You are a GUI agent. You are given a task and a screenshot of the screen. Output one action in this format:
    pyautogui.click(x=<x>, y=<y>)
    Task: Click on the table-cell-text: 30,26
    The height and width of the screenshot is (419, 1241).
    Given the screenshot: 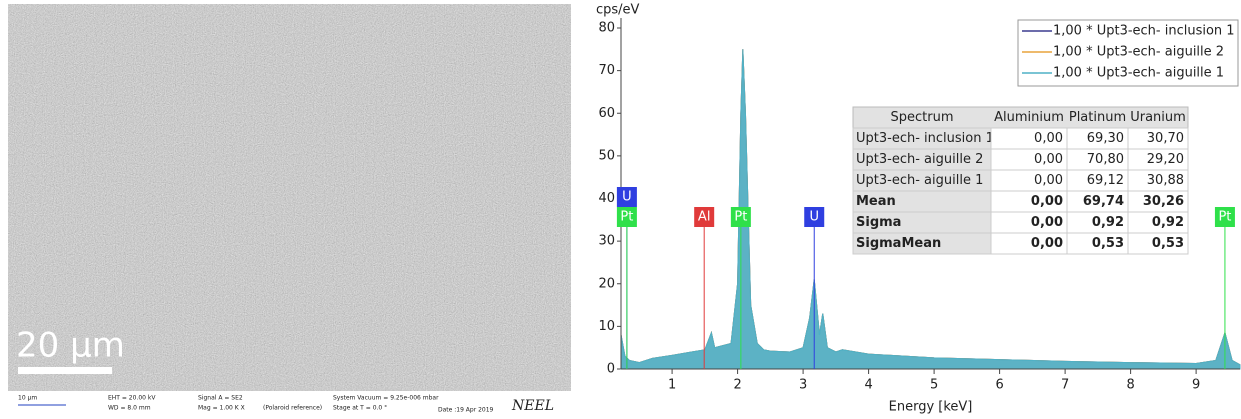 What is the action you would take?
    pyautogui.click(x=1163, y=201)
    